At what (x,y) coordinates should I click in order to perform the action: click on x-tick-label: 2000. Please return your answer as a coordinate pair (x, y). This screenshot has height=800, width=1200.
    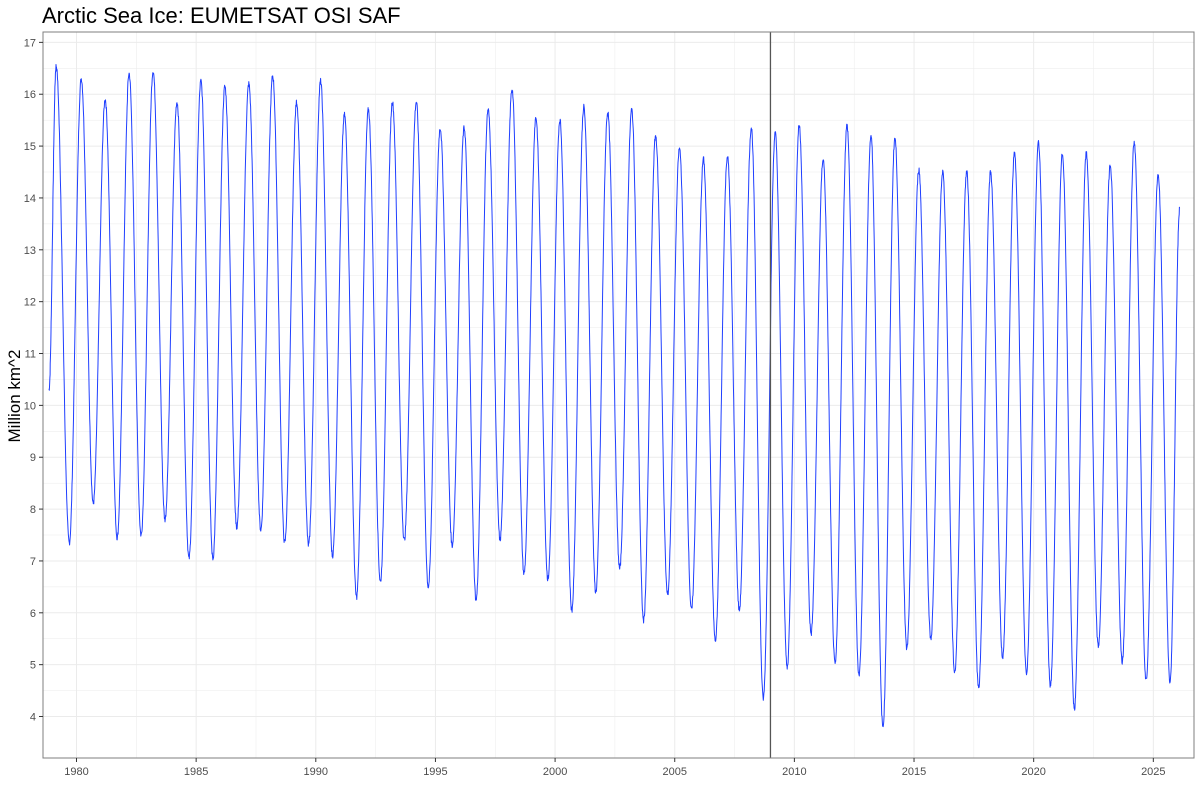
    Looking at the image, I should click on (555, 772).